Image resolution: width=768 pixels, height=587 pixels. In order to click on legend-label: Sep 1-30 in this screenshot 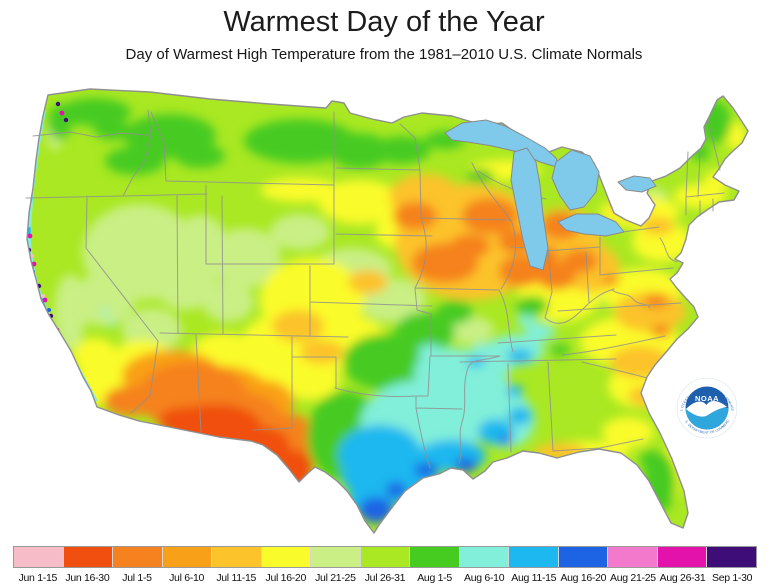, I will do `click(732, 578)`.